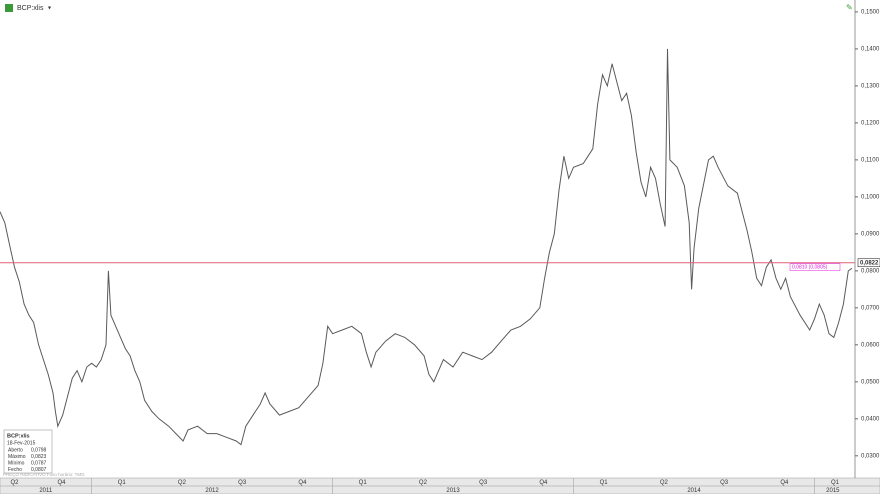  What do you see at coordinates (870, 234) in the screenshot?
I see `y-tick-label: 0,0900` at bounding box center [870, 234].